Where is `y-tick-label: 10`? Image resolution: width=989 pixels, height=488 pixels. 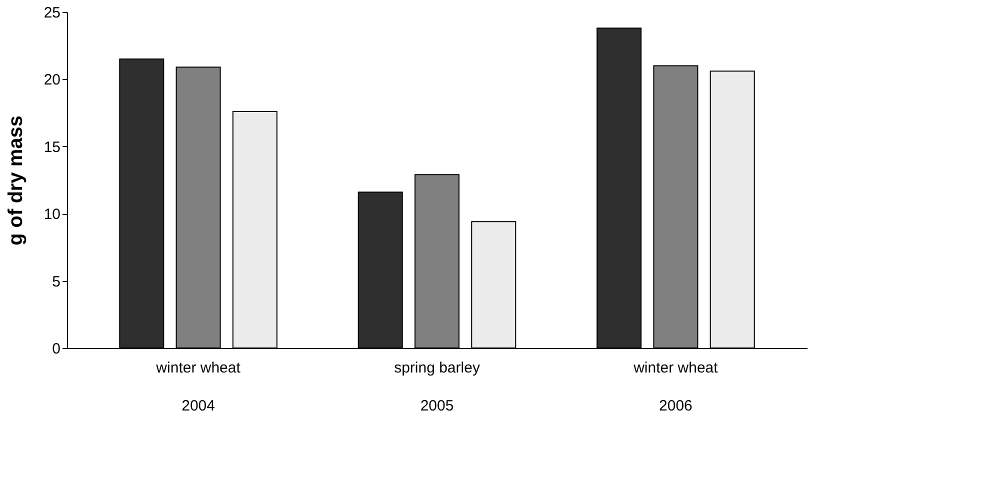
y-tick-label: 10 is located at coordinates (52, 215).